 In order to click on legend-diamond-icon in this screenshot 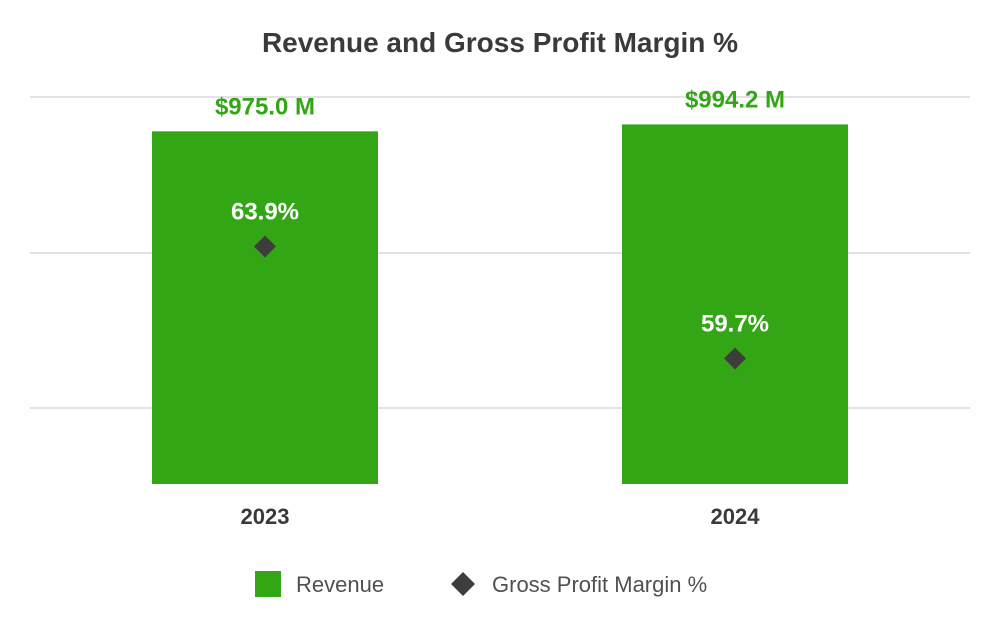, I will do `click(463, 584)`.